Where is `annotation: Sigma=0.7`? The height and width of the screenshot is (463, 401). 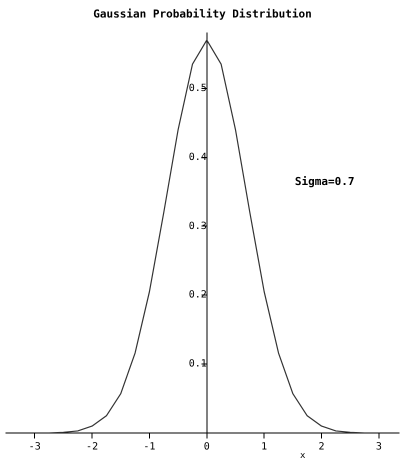
annotation: Sigma=0.7 is located at coordinates (324, 181).